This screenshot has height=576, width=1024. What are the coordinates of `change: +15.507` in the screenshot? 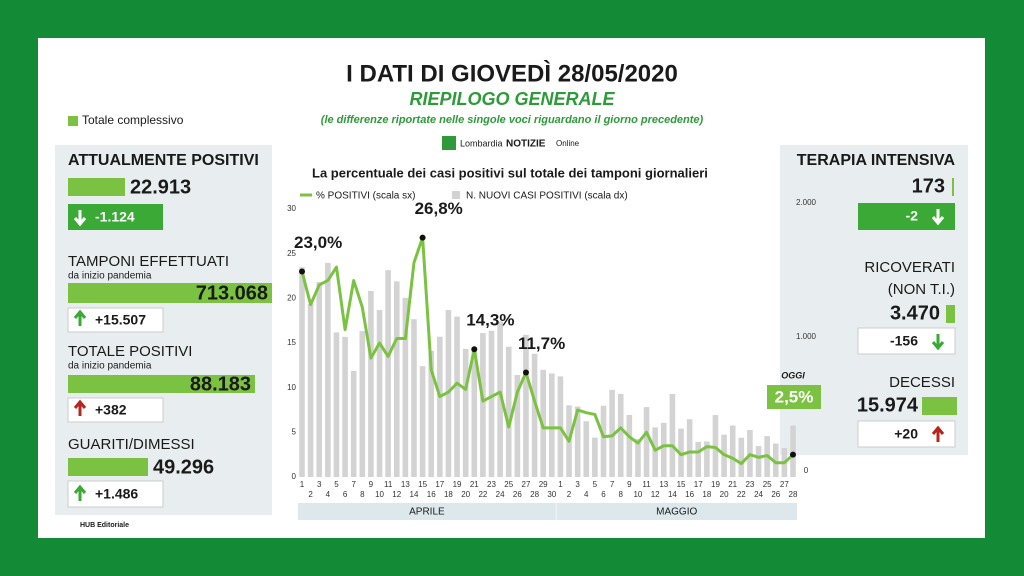 It's located at (120, 320).